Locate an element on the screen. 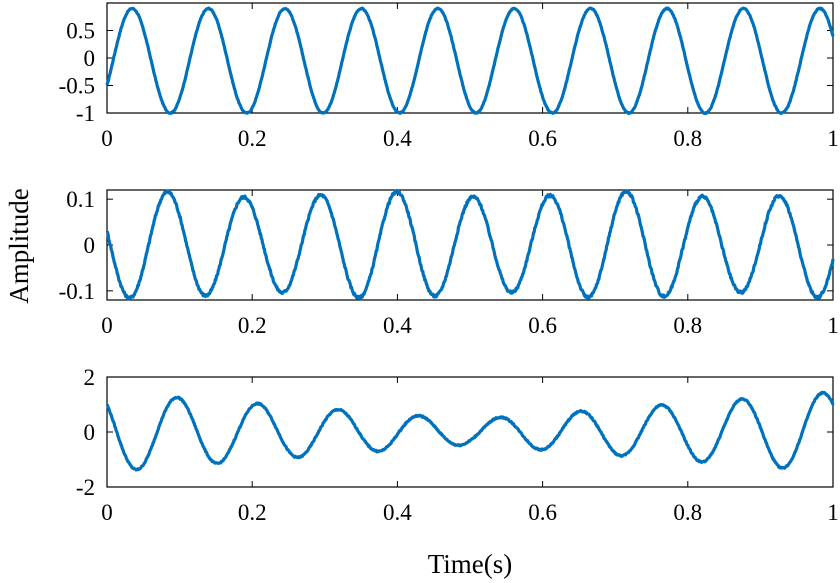 The height and width of the screenshot is (583, 840). y-axis-title: Amplitude is located at coordinates (19, 246).